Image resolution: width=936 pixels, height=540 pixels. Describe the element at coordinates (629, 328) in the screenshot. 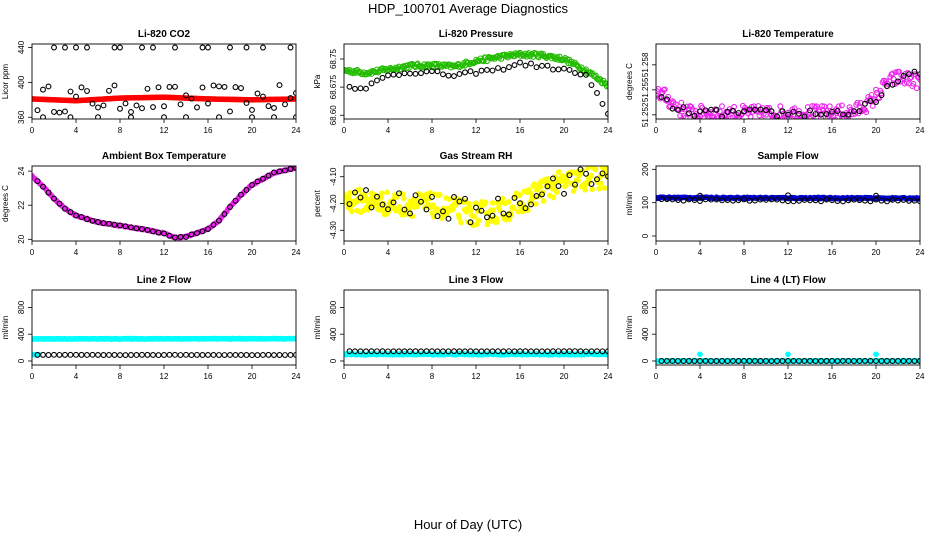

I see `y-axis-label: ml/min` at that location.